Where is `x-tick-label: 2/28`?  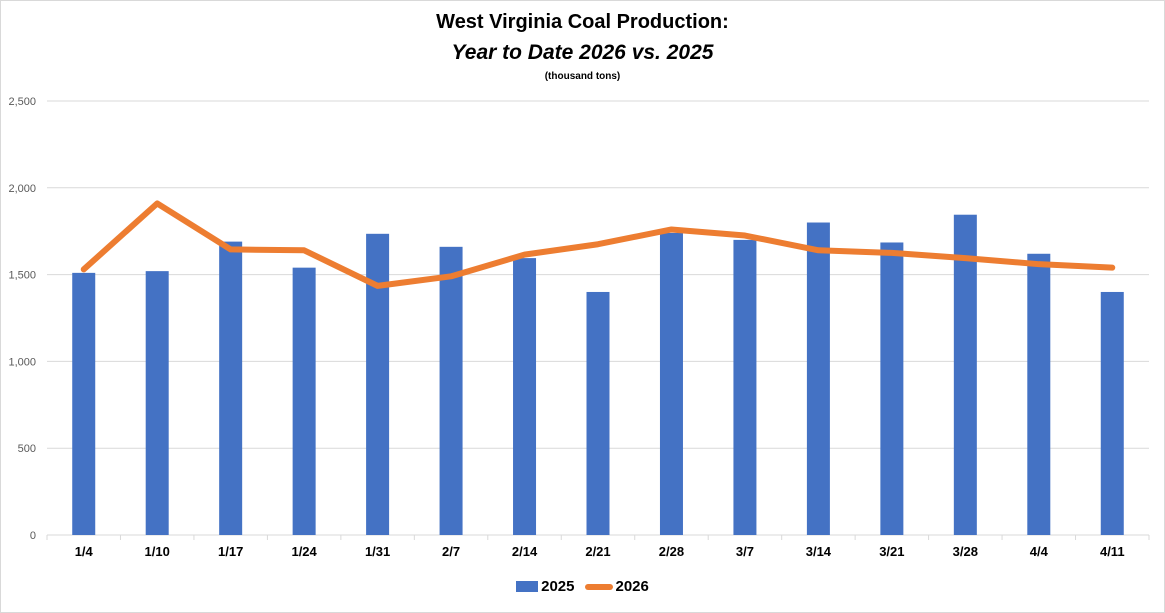
x-tick-label: 2/28 is located at coordinates (671, 551).